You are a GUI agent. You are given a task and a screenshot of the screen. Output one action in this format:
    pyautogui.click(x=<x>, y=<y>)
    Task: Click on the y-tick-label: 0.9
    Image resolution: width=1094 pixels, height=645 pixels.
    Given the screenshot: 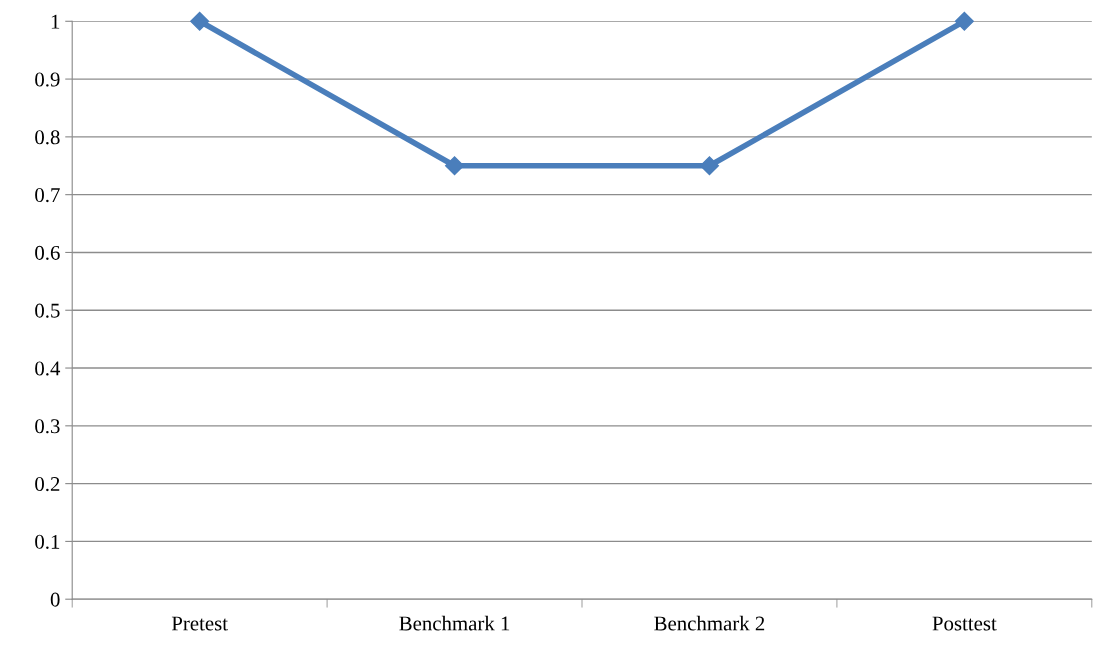 What is the action you would take?
    pyautogui.click(x=47, y=79)
    